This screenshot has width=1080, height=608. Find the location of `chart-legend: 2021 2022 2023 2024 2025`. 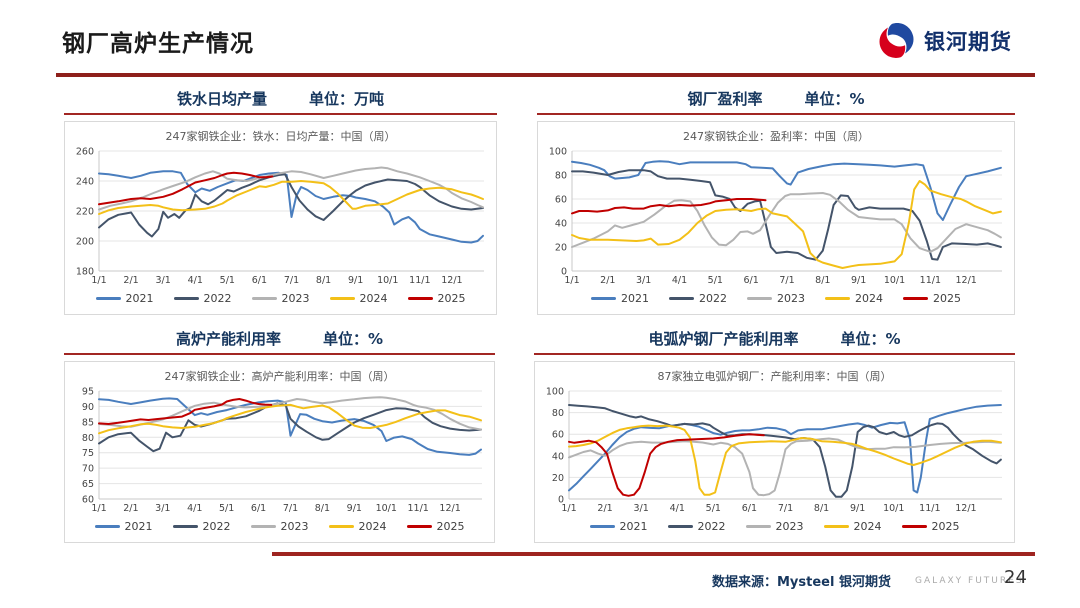

chart-legend: 2021 2022 2023 2024 2025 is located at coordinates (280, 298).